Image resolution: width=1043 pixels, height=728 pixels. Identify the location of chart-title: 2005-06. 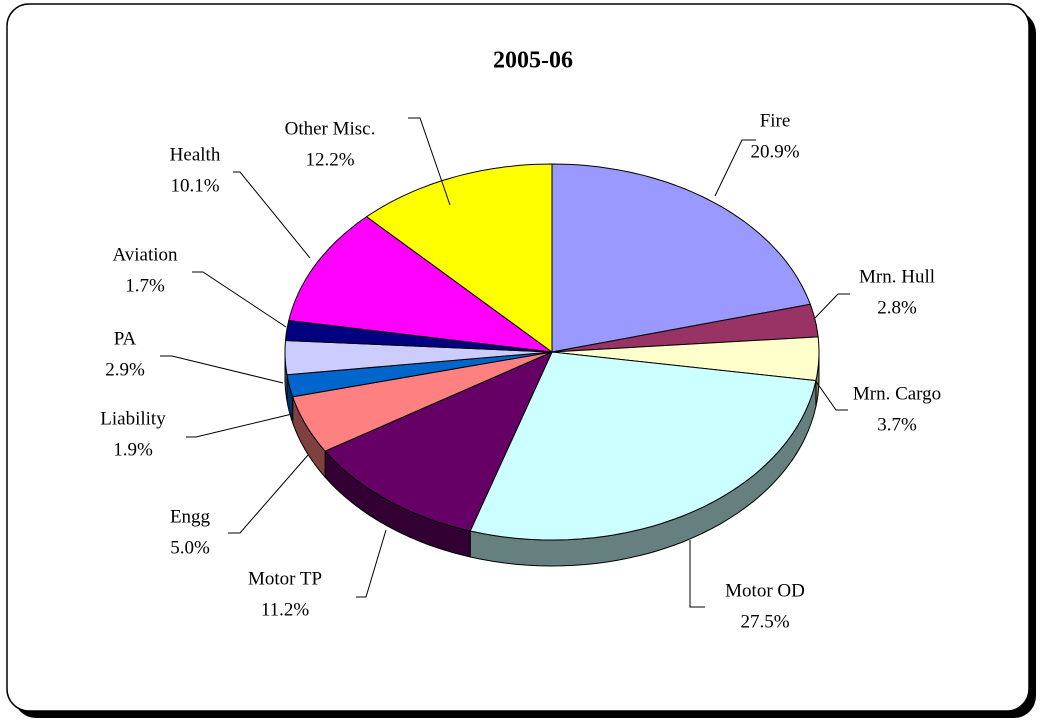
(533, 61).